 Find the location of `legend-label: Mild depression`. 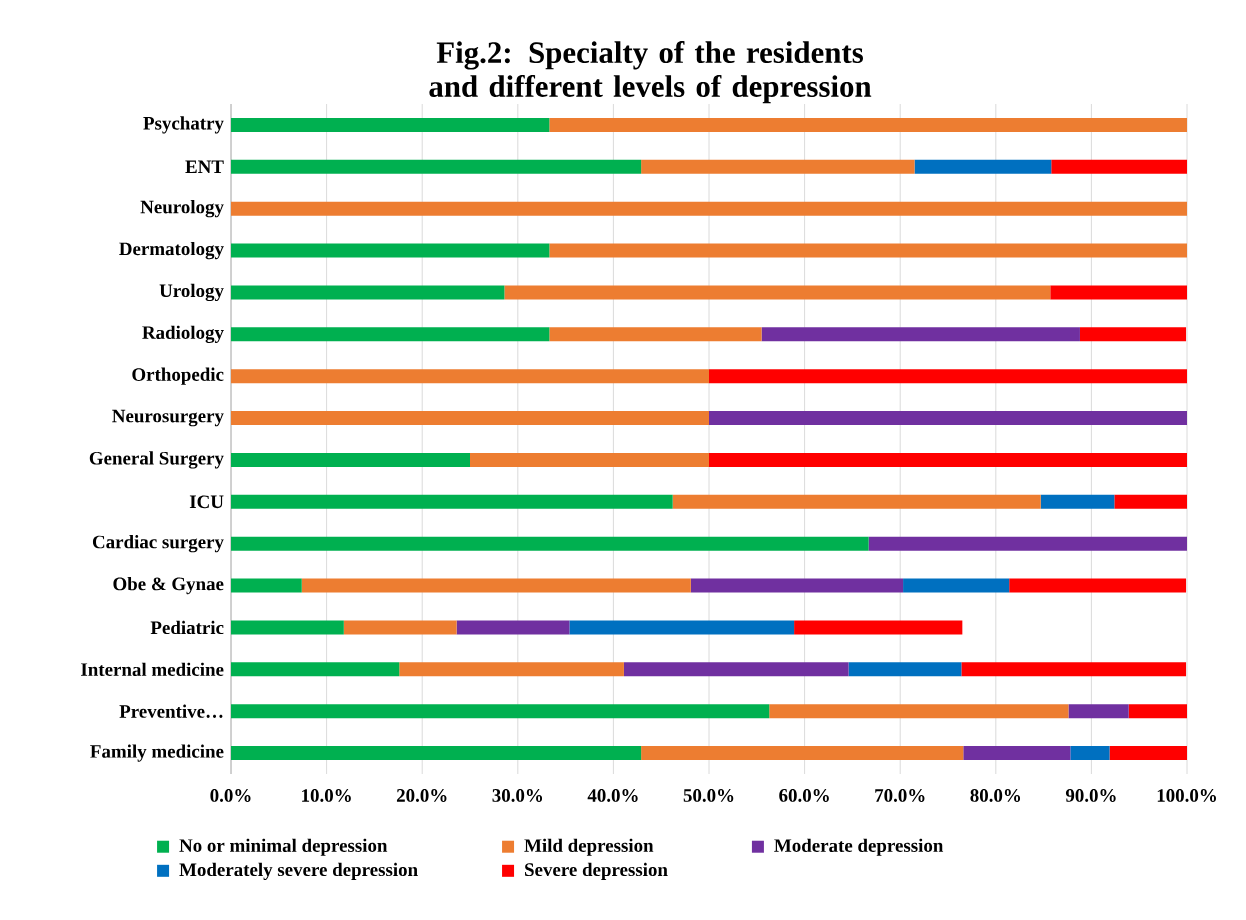

legend-label: Mild depression is located at coordinates (589, 847).